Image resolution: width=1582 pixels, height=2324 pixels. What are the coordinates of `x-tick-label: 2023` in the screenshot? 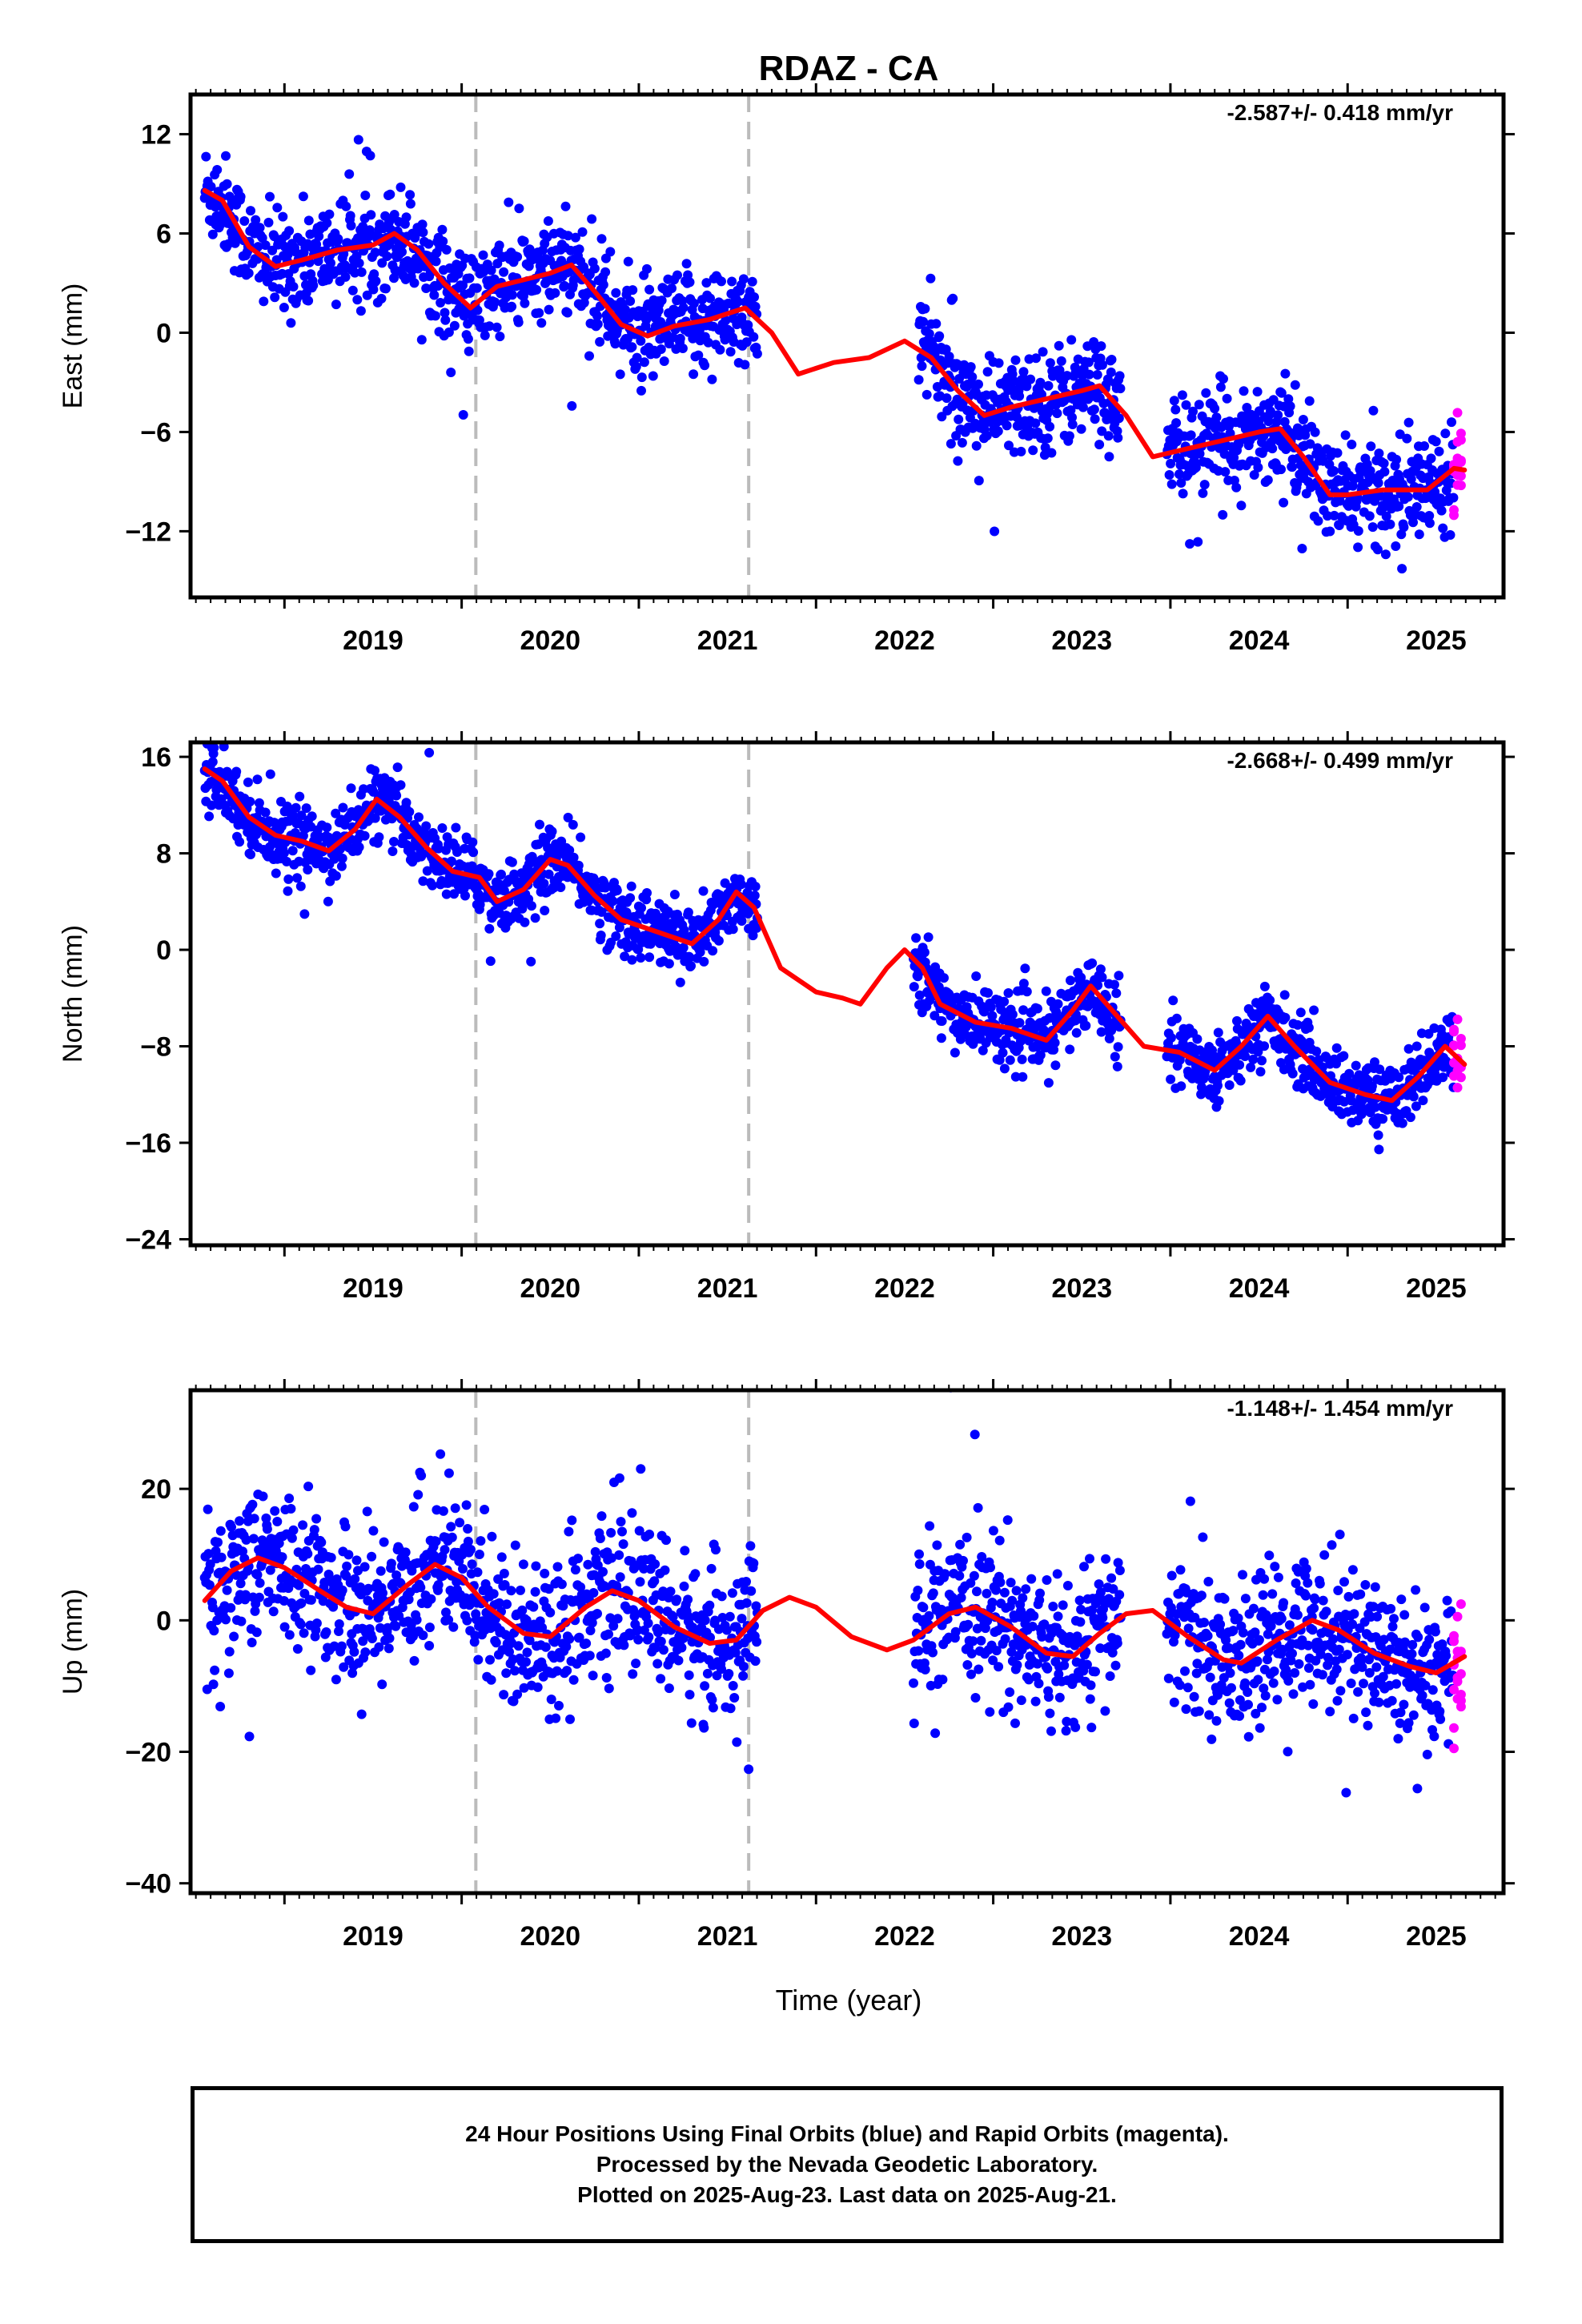 It's located at (1082, 640).